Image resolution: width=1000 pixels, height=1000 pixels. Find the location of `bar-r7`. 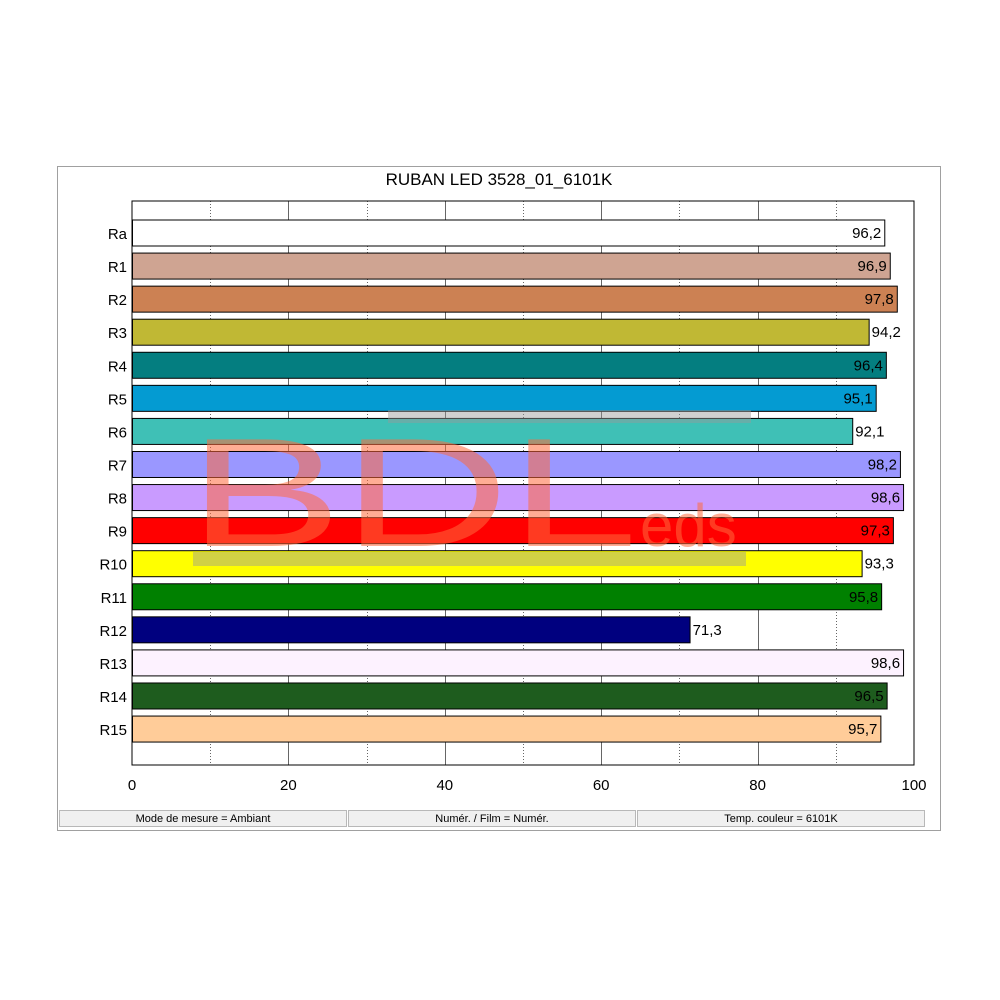

bar-r7 is located at coordinates (516, 464).